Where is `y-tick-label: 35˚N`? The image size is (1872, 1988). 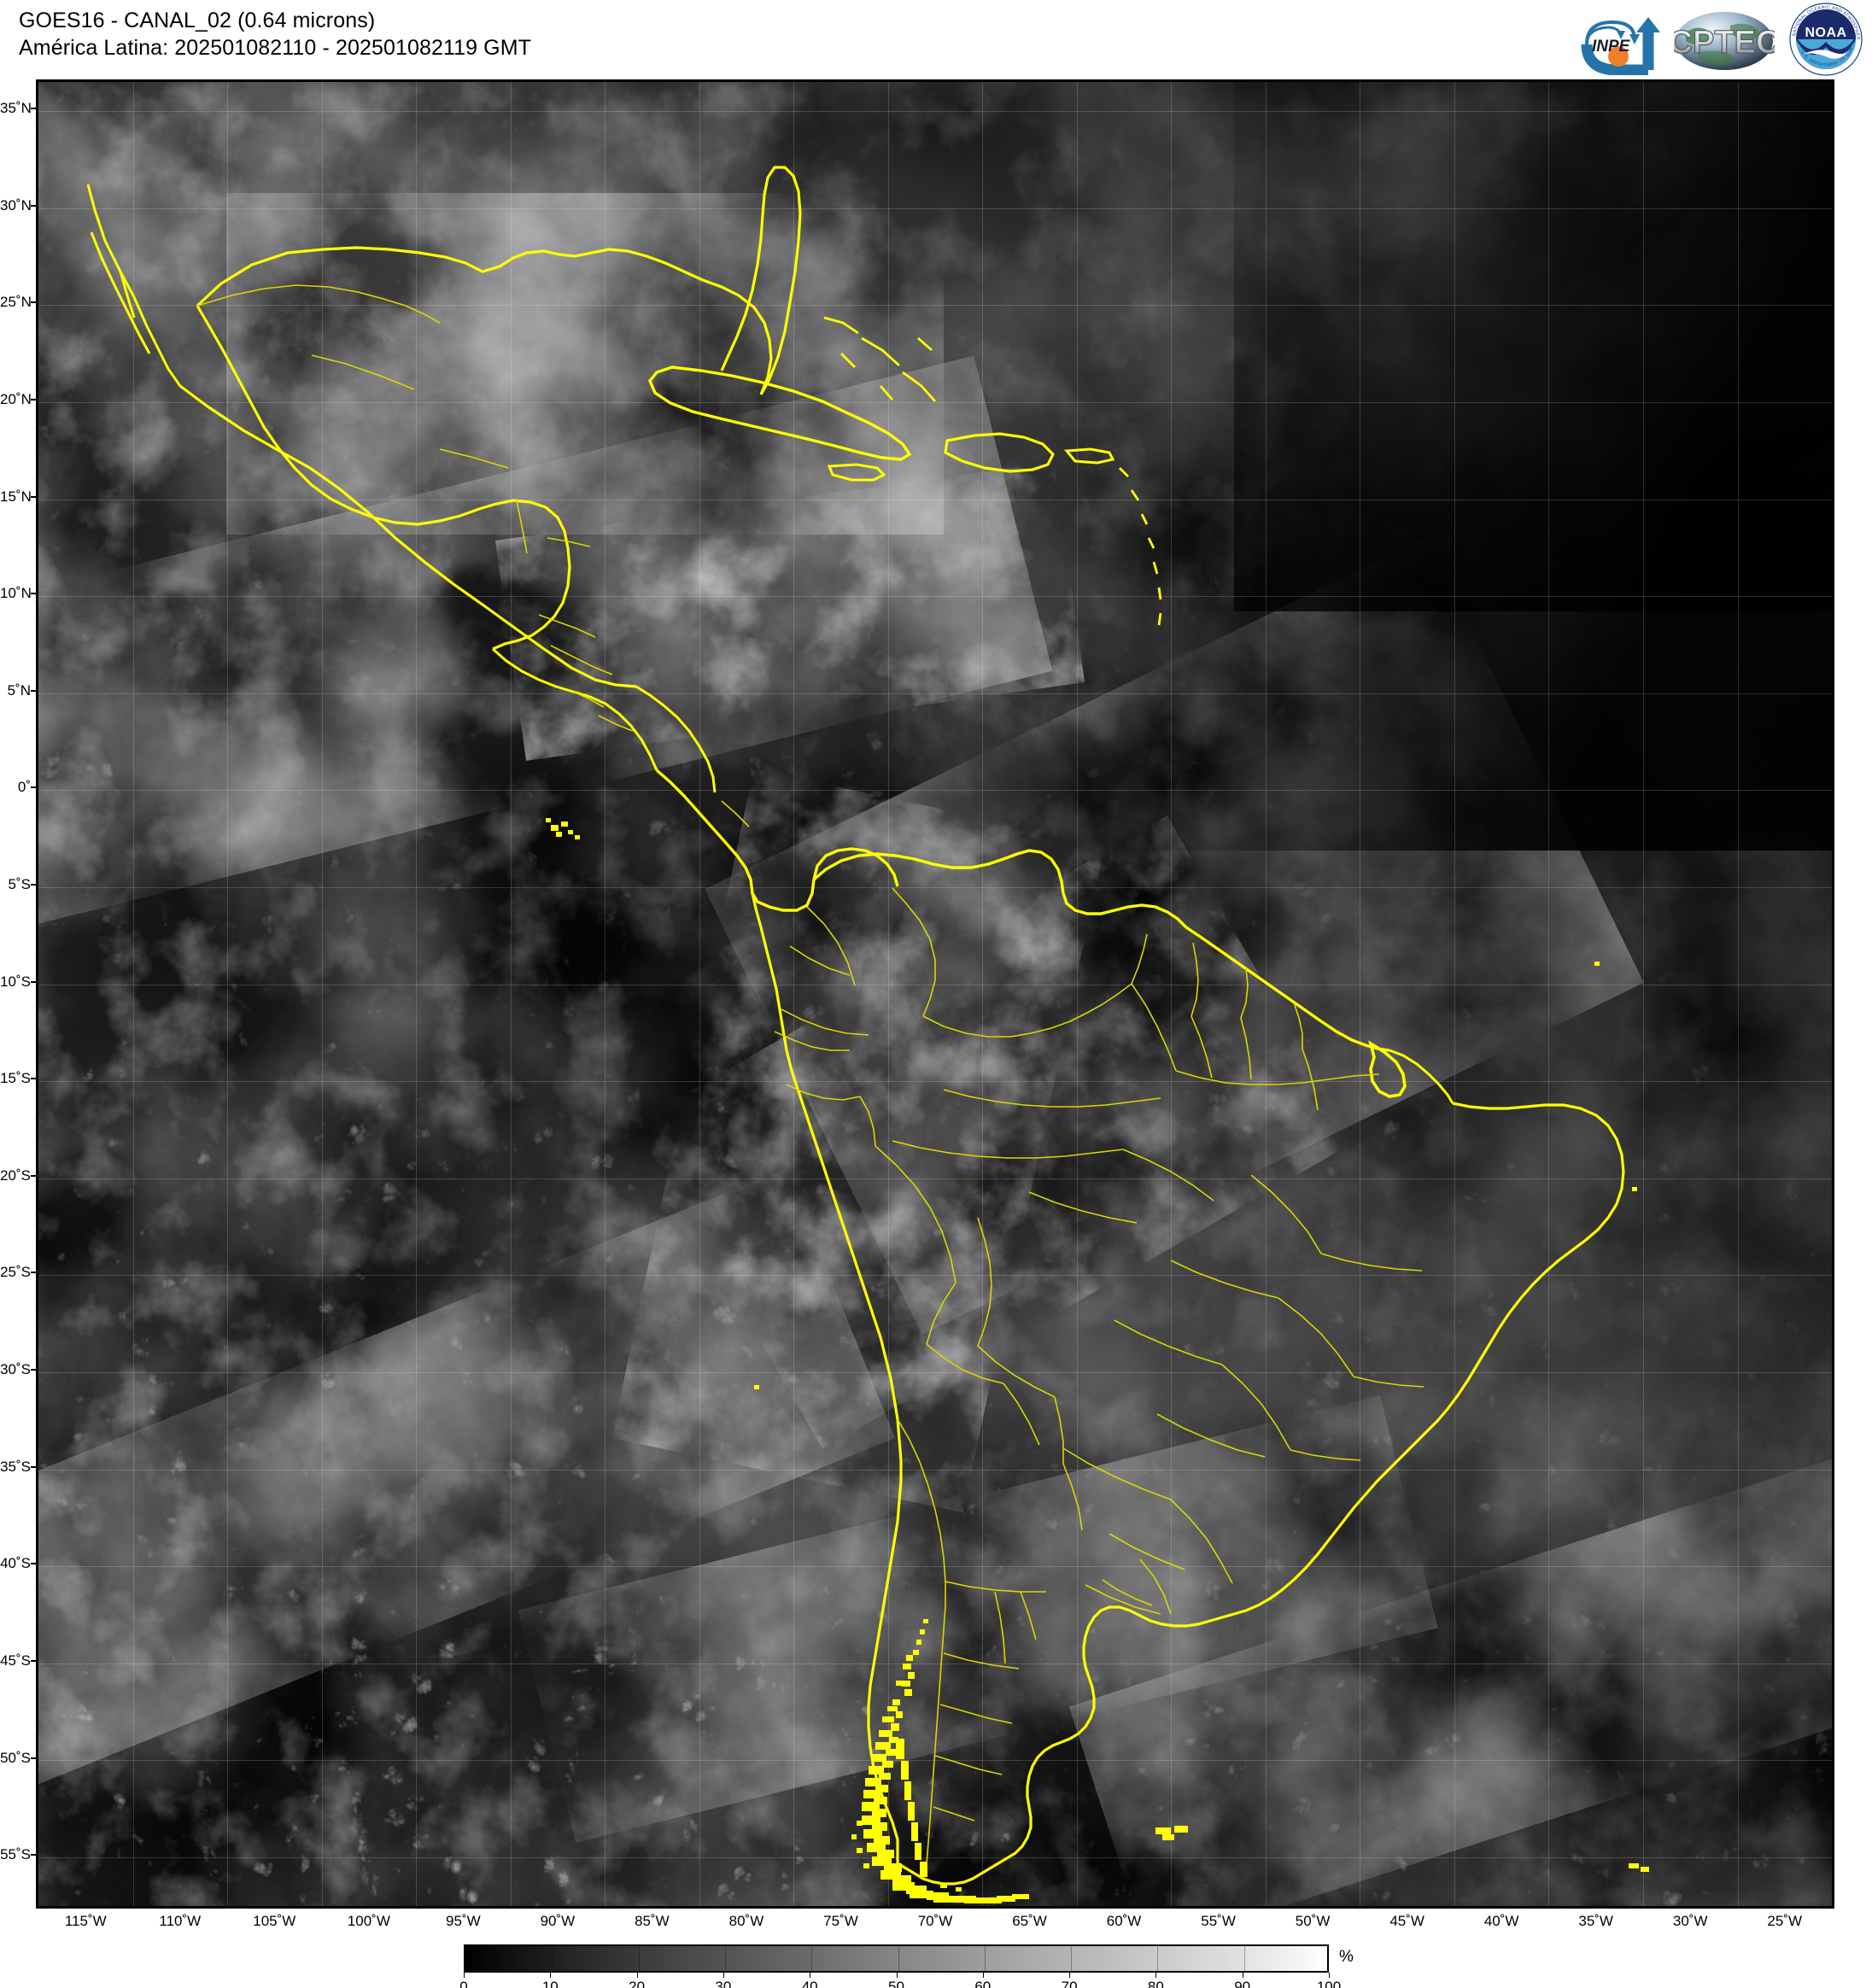 y-tick-label: 35˚N is located at coordinates (16, 108).